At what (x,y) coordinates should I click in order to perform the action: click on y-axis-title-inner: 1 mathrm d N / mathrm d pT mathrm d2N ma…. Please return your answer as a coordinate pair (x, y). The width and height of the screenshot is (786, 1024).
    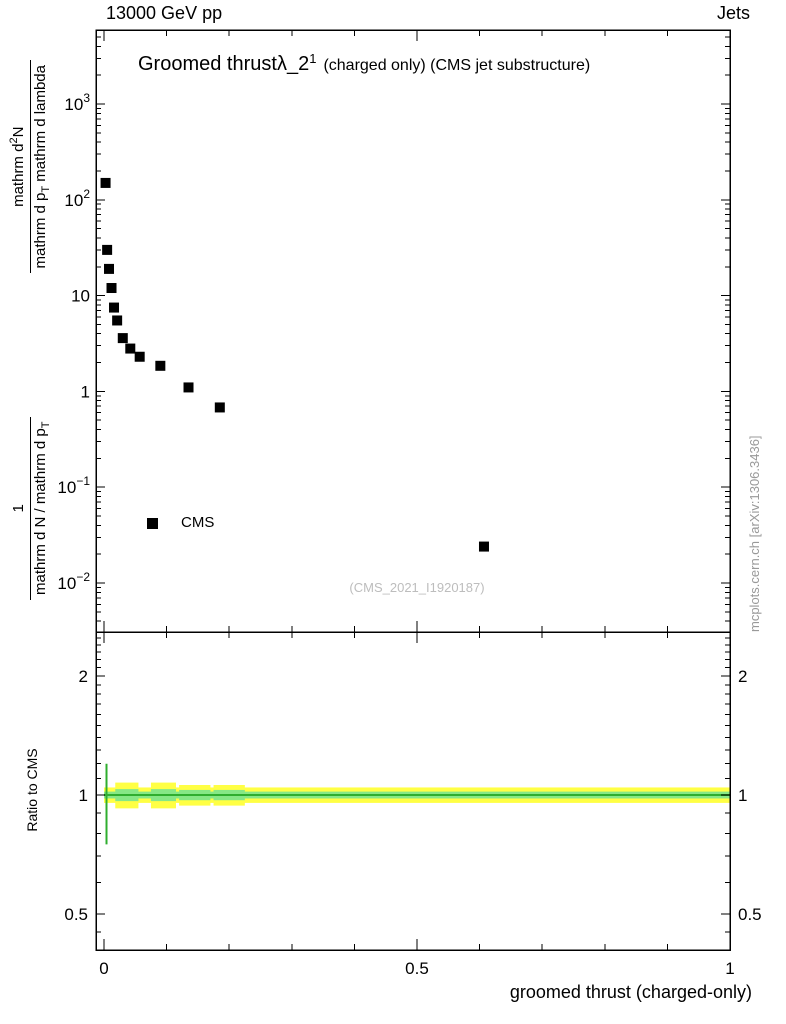
    Looking at the image, I should click on (30, 330).